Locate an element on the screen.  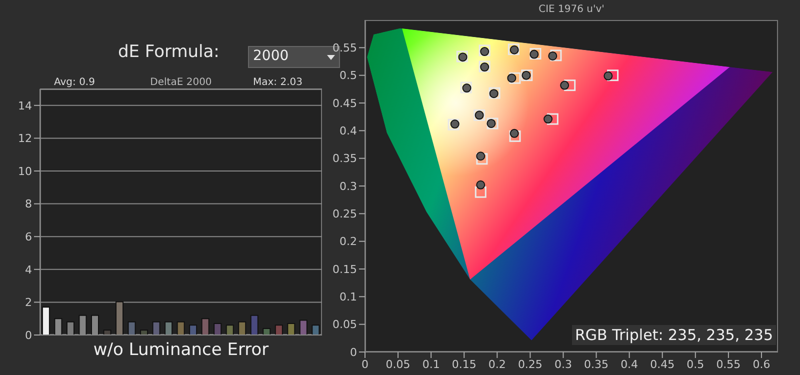
y-tick-label: 8 is located at coordinates (28, 204).